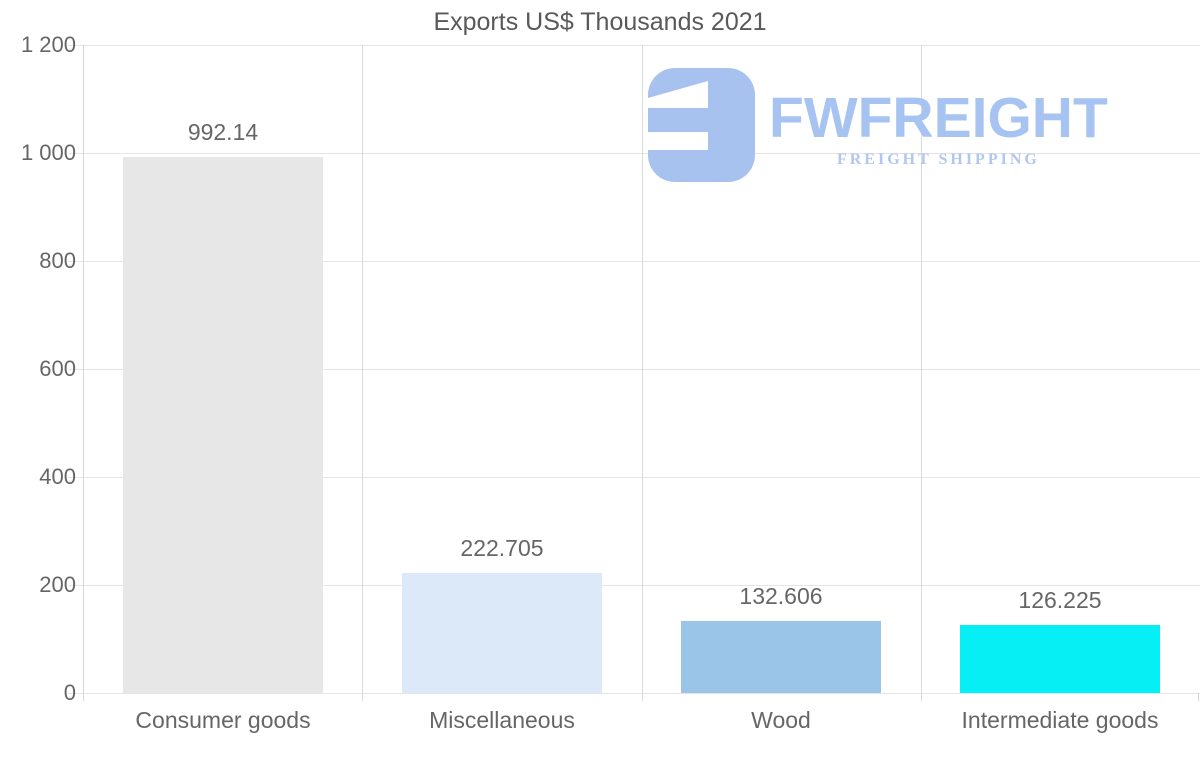 This screenshot has height=763, width=1200. I want to click on fwfreight-brand-icon, so click(701, 125).